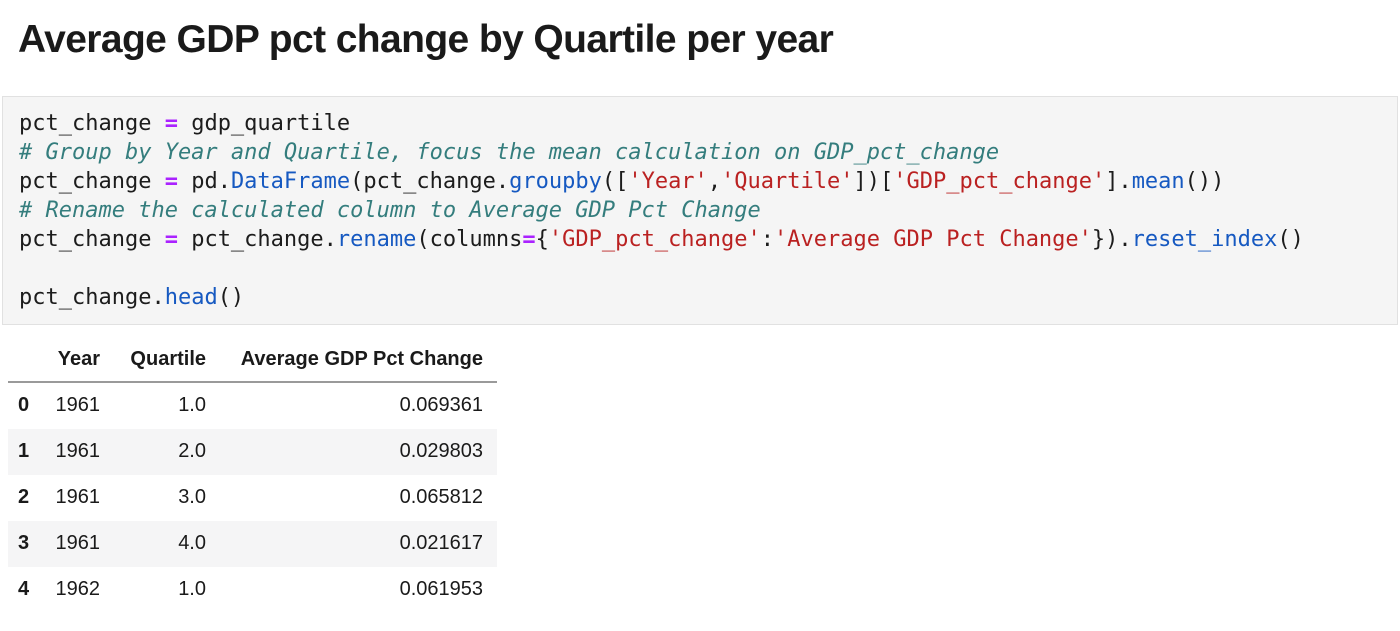 The image size is (1400, 631). What do you see at coordinates (873, 181) in the screenshot?
I see `code-token-plain: ])[` at bounding box center [873, 181].